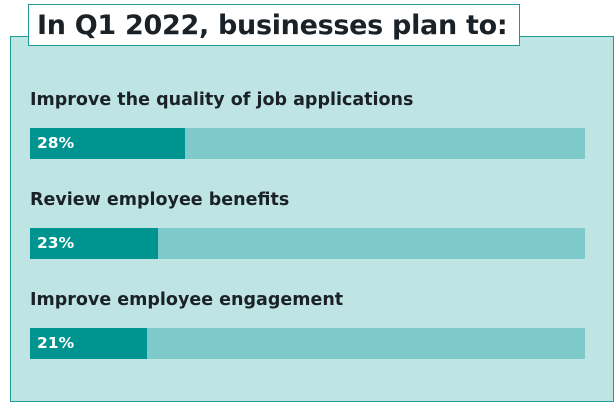 The image size is (616, 405). I want to click on title-box: In Q1 2022, businesses plan to:, so click(274, 25).